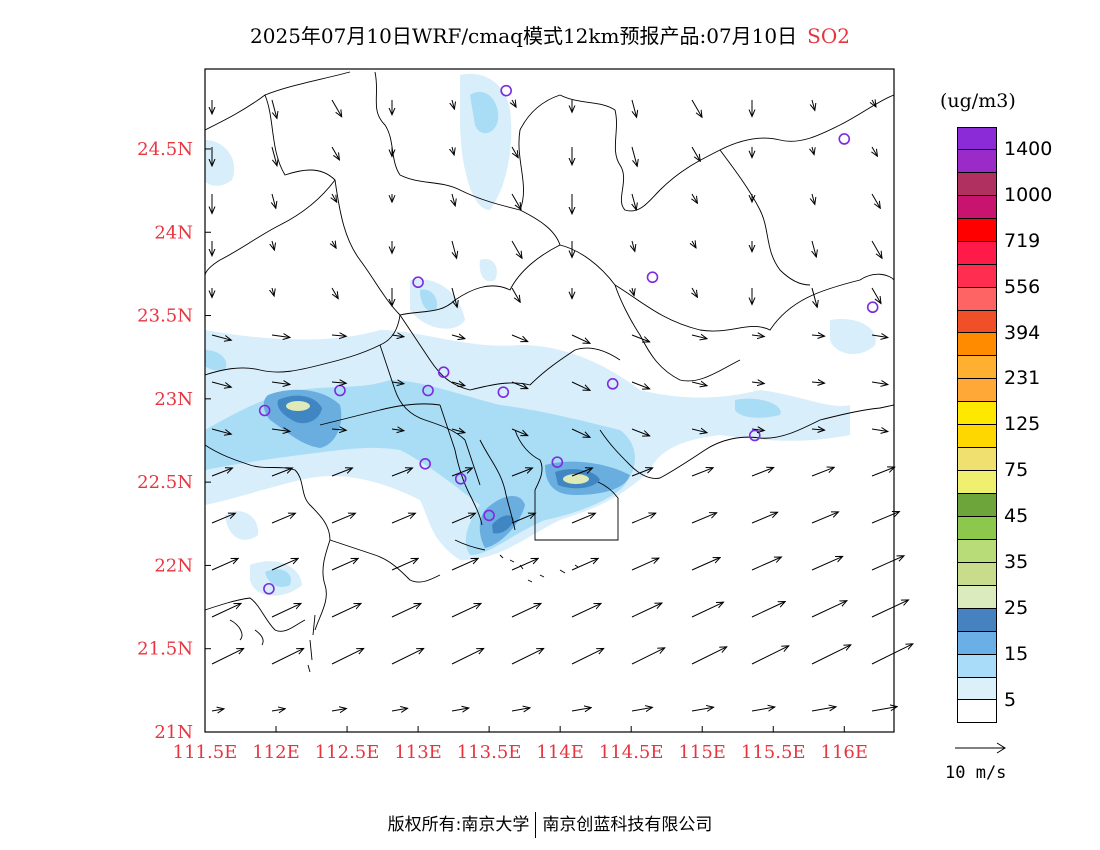 The width and height of the screenshot is (1100, 850). I want to click on colorbar-label: 75, so click(1016, 470).